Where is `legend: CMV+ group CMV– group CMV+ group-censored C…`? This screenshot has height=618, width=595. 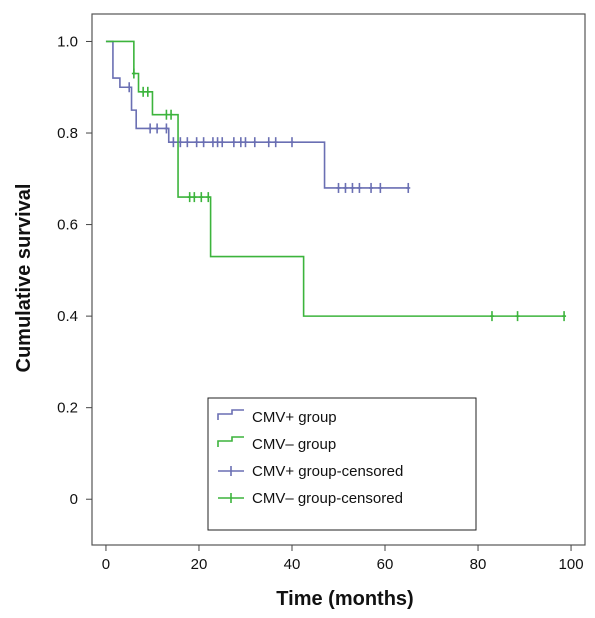 legend: CMV+ group CMV– group CMV+ group-censored C… is located at coordinates (342, 464).